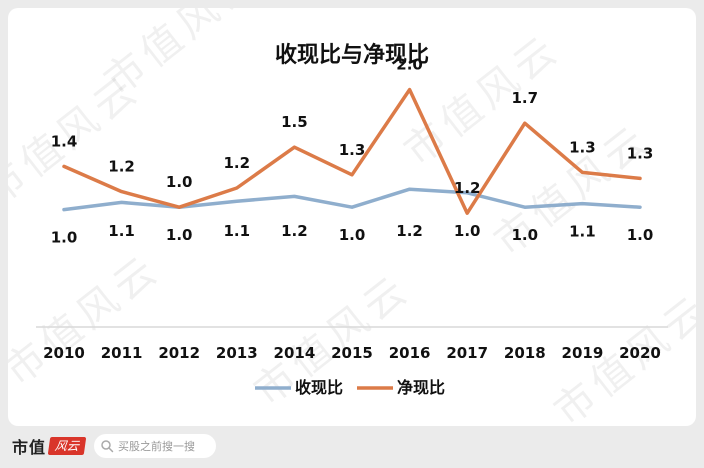  Describe the element at coordinates (350, 387) in the screenshot. I see `legend: 收现比 净现比` at that location.